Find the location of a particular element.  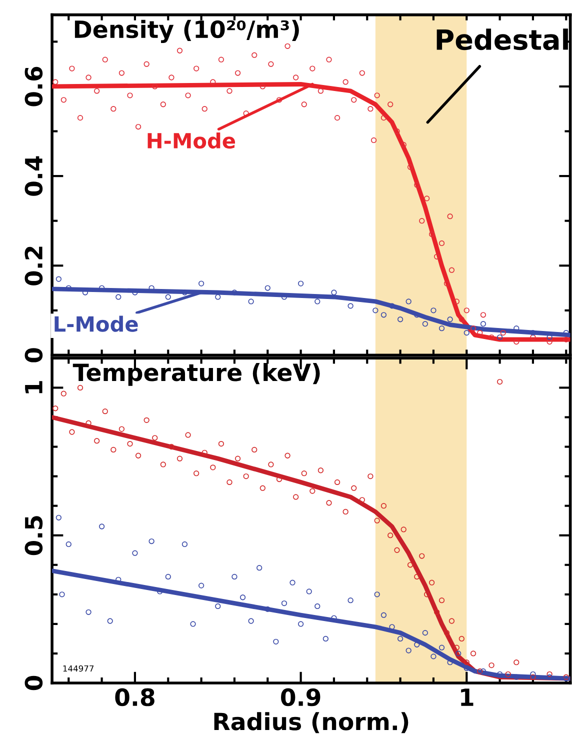

band-label: Pedestal is located at coordinates (502, 39).